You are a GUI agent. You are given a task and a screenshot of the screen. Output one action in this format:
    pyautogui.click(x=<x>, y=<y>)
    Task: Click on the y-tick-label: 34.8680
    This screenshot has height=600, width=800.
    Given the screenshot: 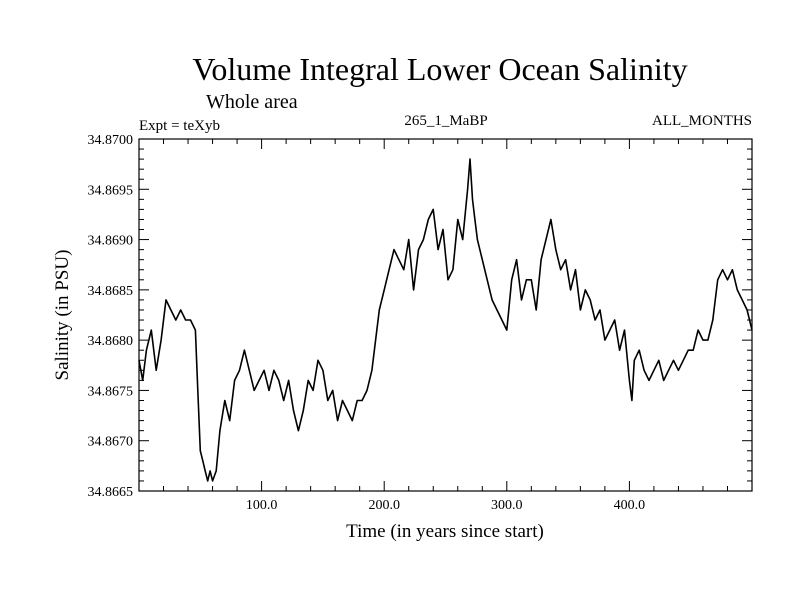 What is the action you would take?
    pyautogui.click(x=111, y=341)
    